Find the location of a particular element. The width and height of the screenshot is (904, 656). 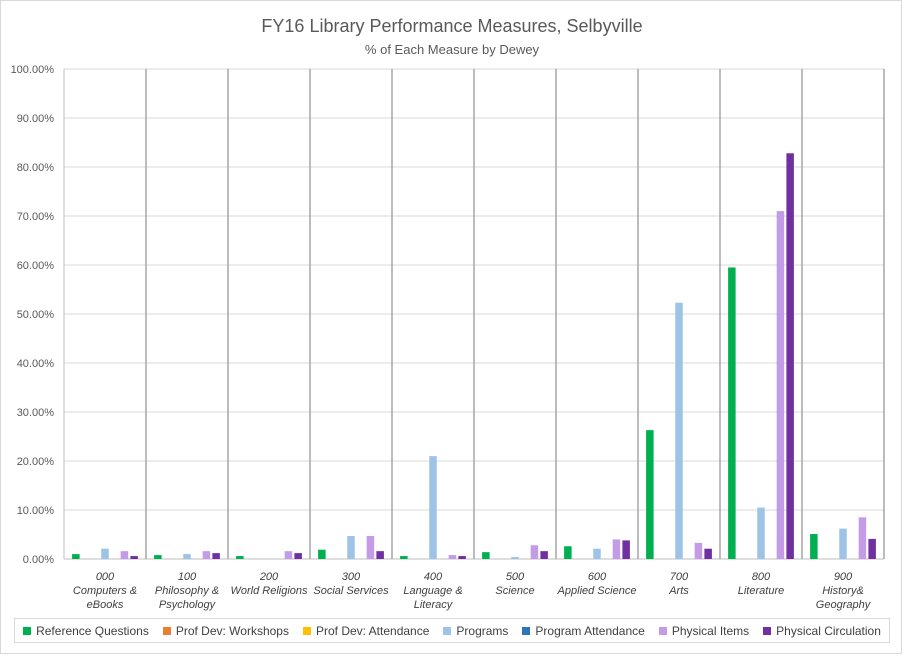

x-category-label: Literacy is located at coordinates (434, 605).